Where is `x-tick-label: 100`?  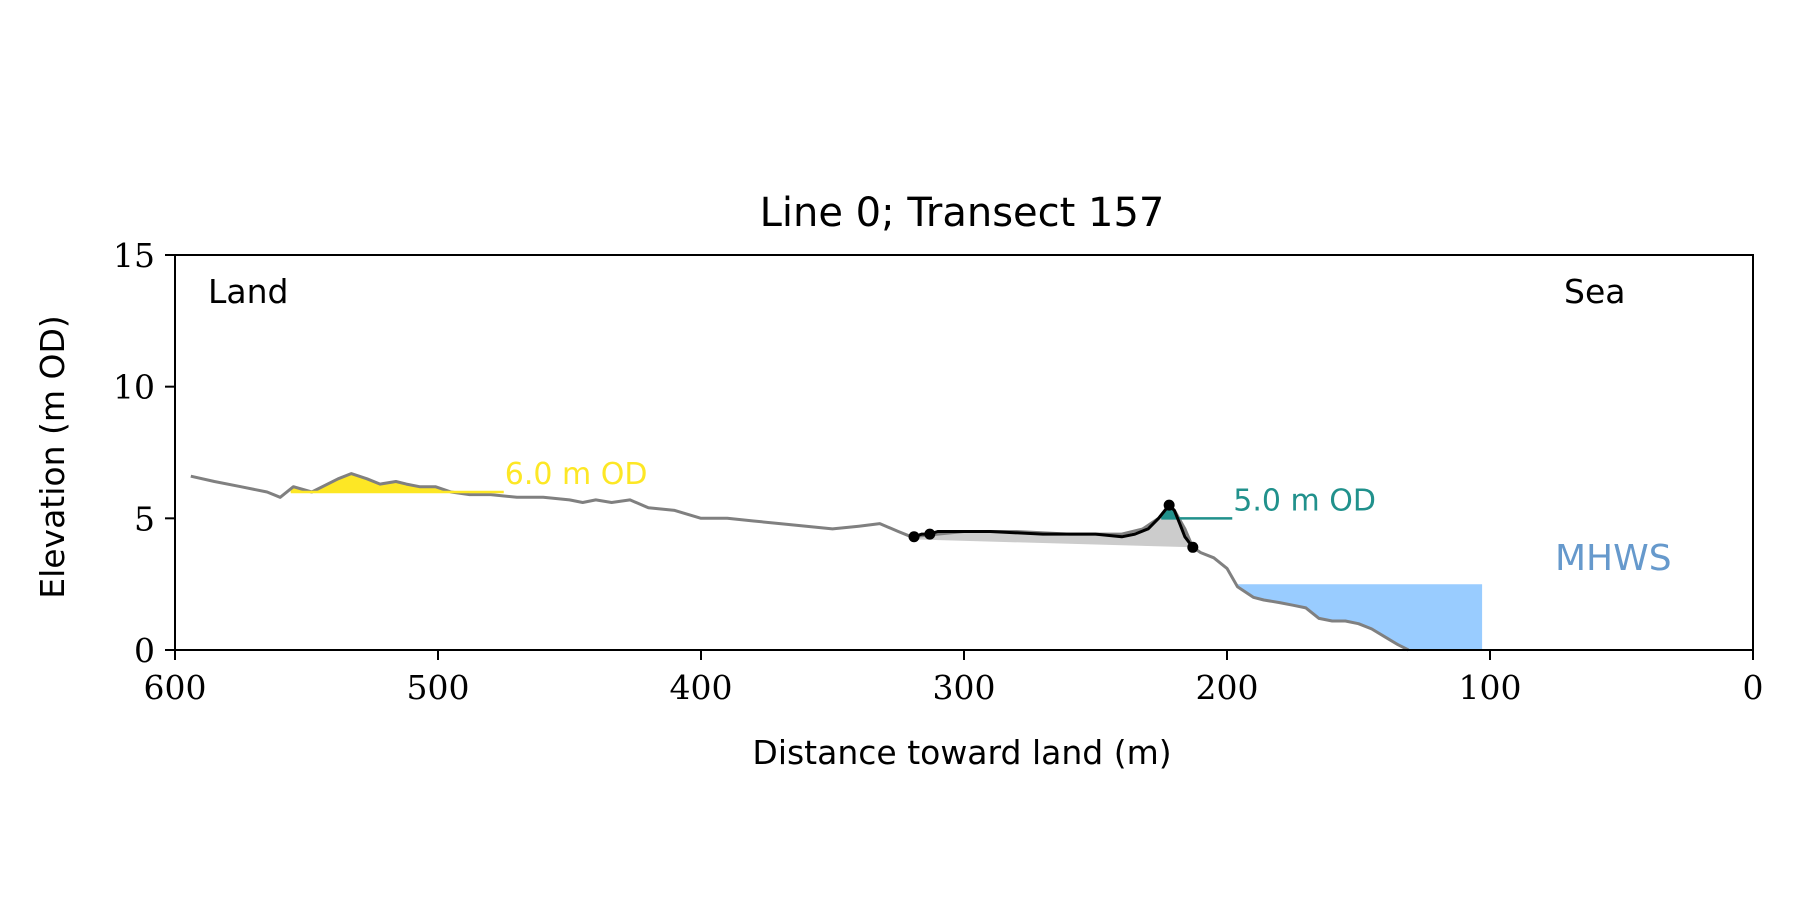
x-tick-label: 100 is located at coordinates (1490, 687).